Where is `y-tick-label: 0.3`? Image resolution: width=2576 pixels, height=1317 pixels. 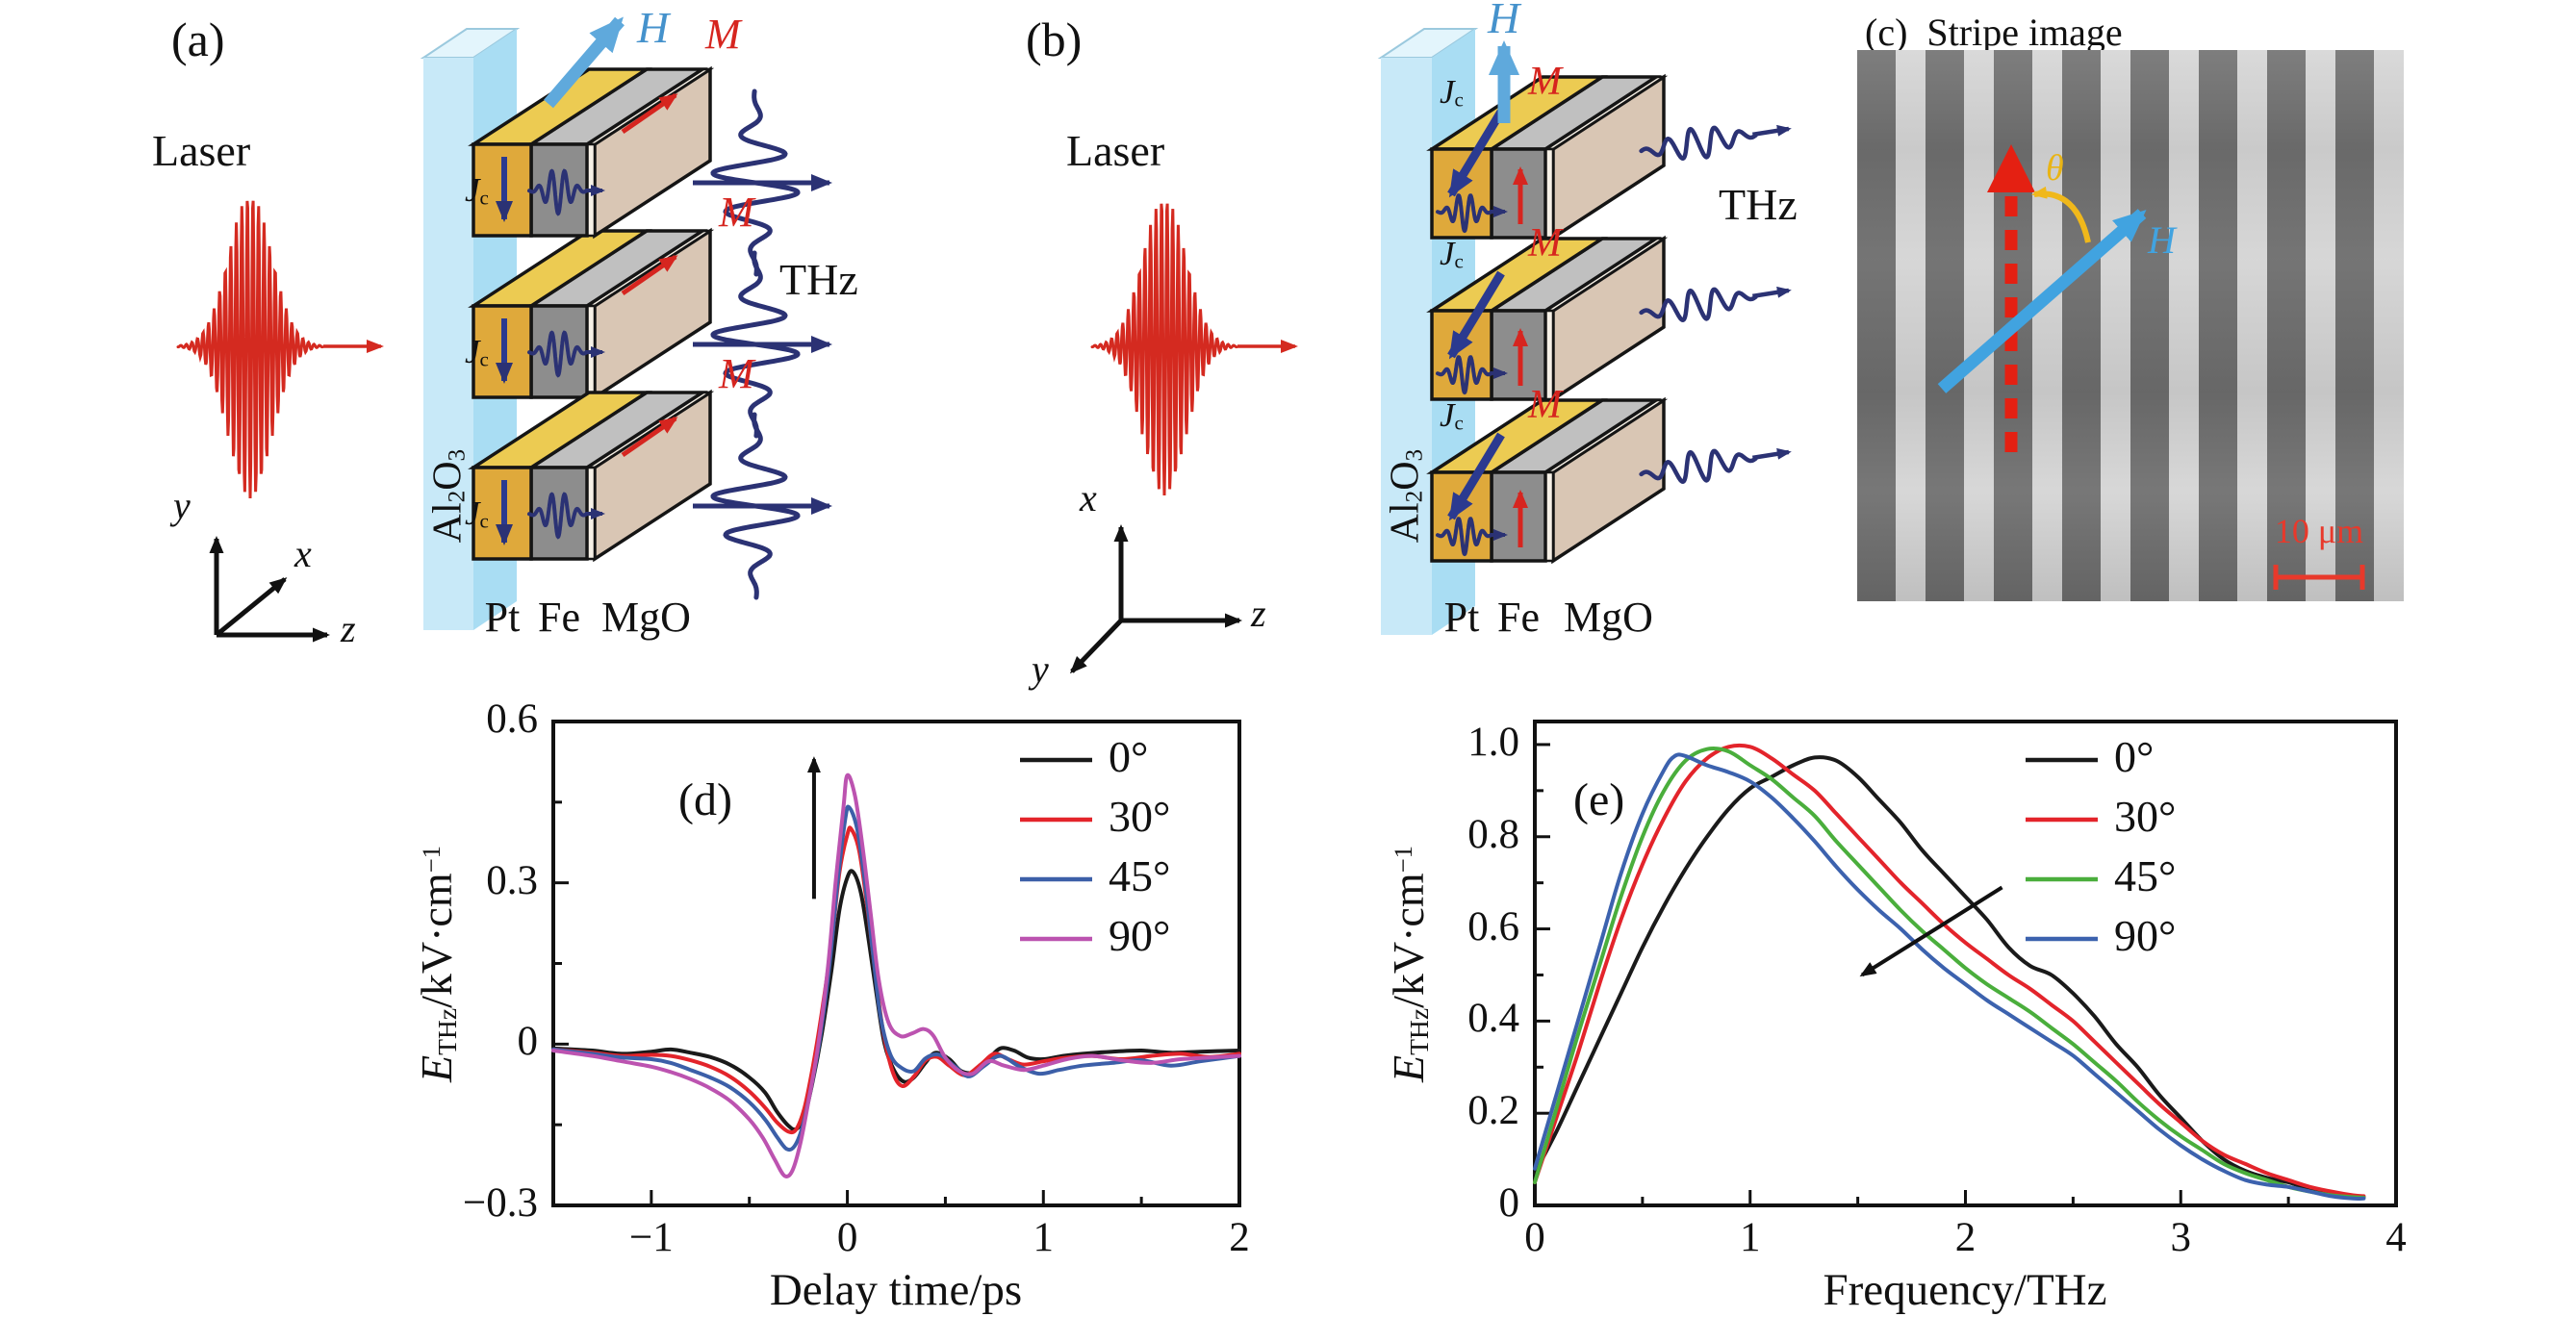
y-tick-label: 0.3 is located at coordinates (512, 880).